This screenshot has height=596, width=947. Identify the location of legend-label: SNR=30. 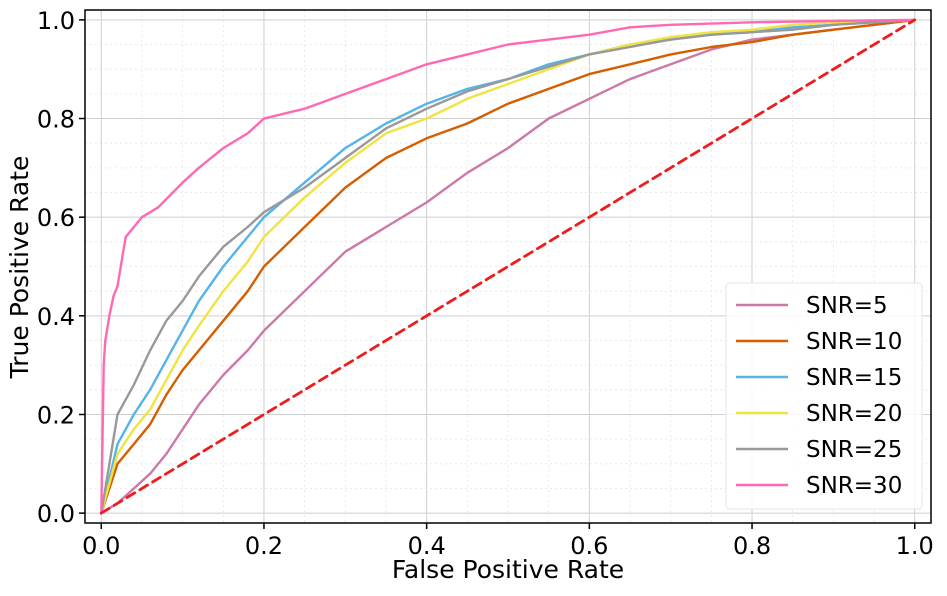
(854, 486).